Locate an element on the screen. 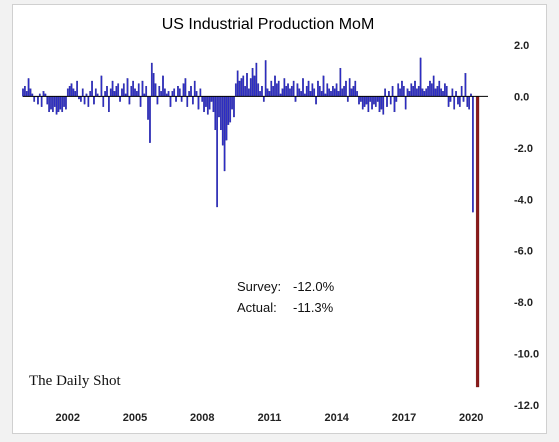  x-tick-label: 2020 is located at coordinates (471, 418).